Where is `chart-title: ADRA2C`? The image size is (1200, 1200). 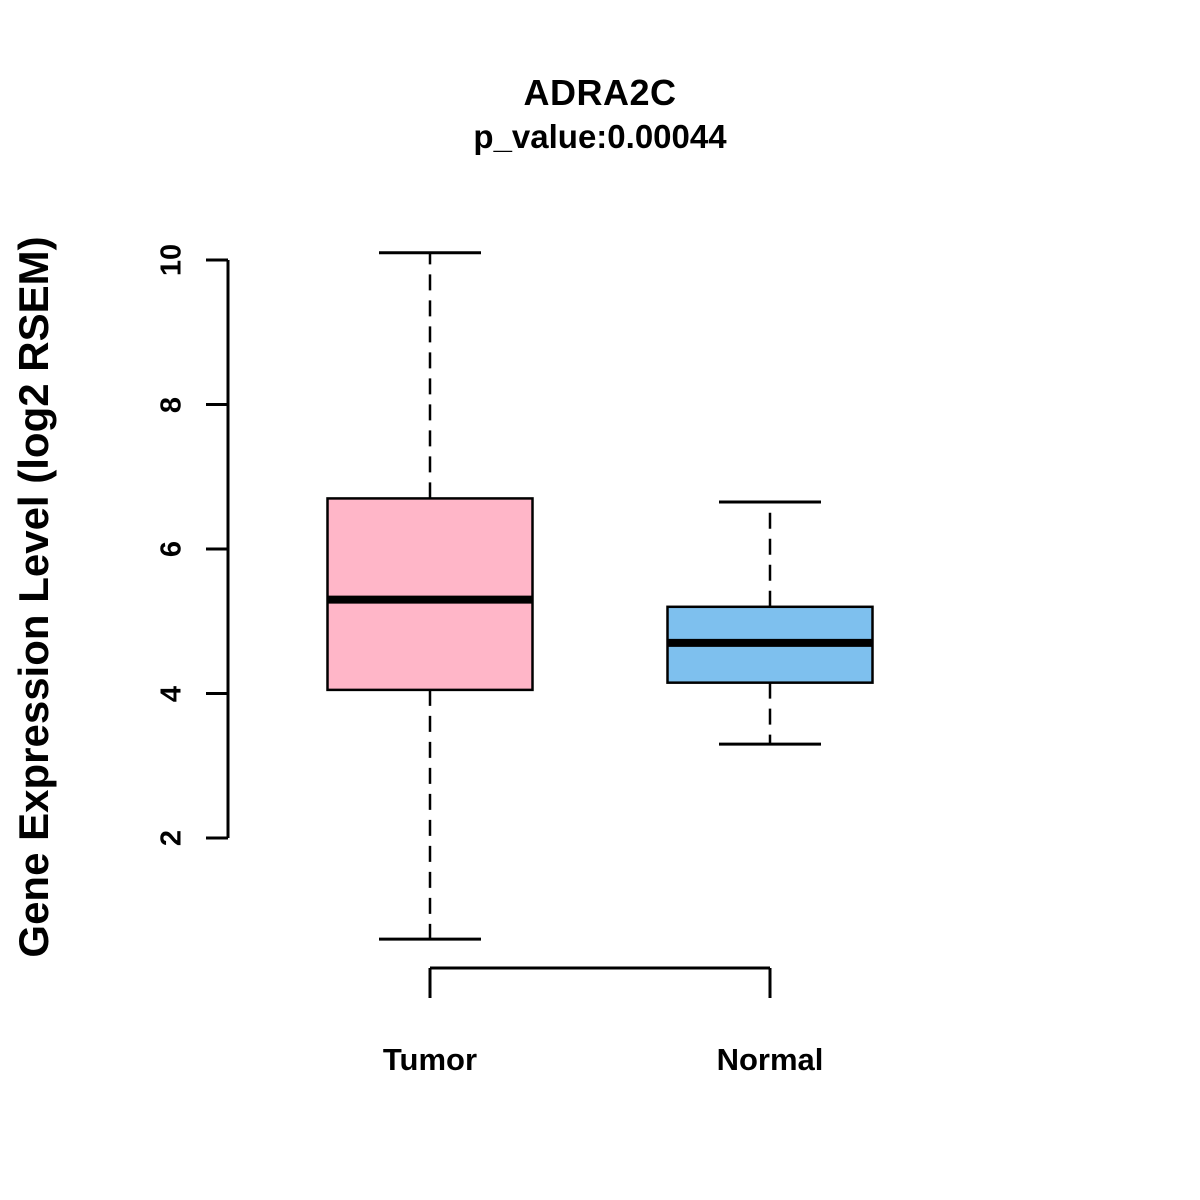
chart-title: ADRA2C is located at coordinates (600, 92).